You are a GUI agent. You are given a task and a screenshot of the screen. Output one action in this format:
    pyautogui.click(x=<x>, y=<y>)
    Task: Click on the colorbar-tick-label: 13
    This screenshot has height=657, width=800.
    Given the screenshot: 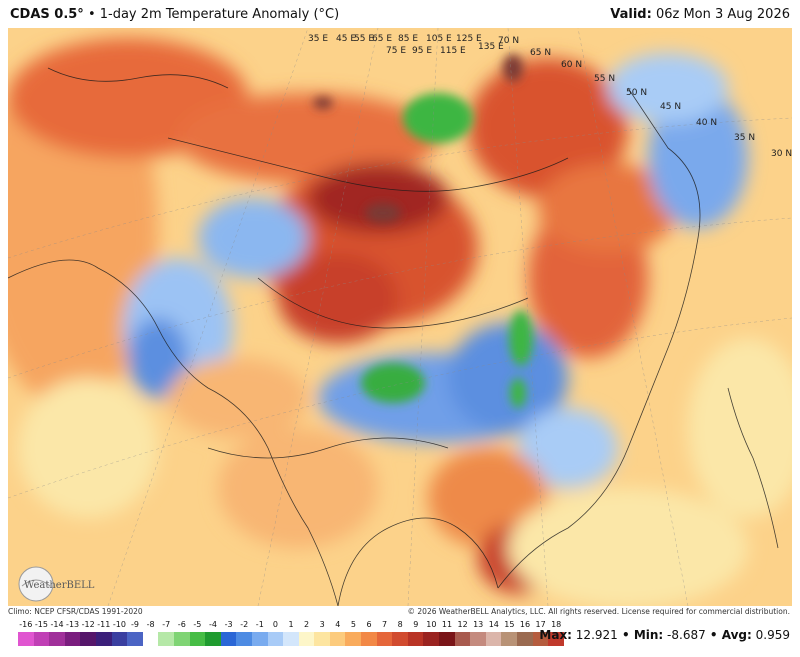 What is the action you would take?
    pyautogui.click(x=478, y=624)
    